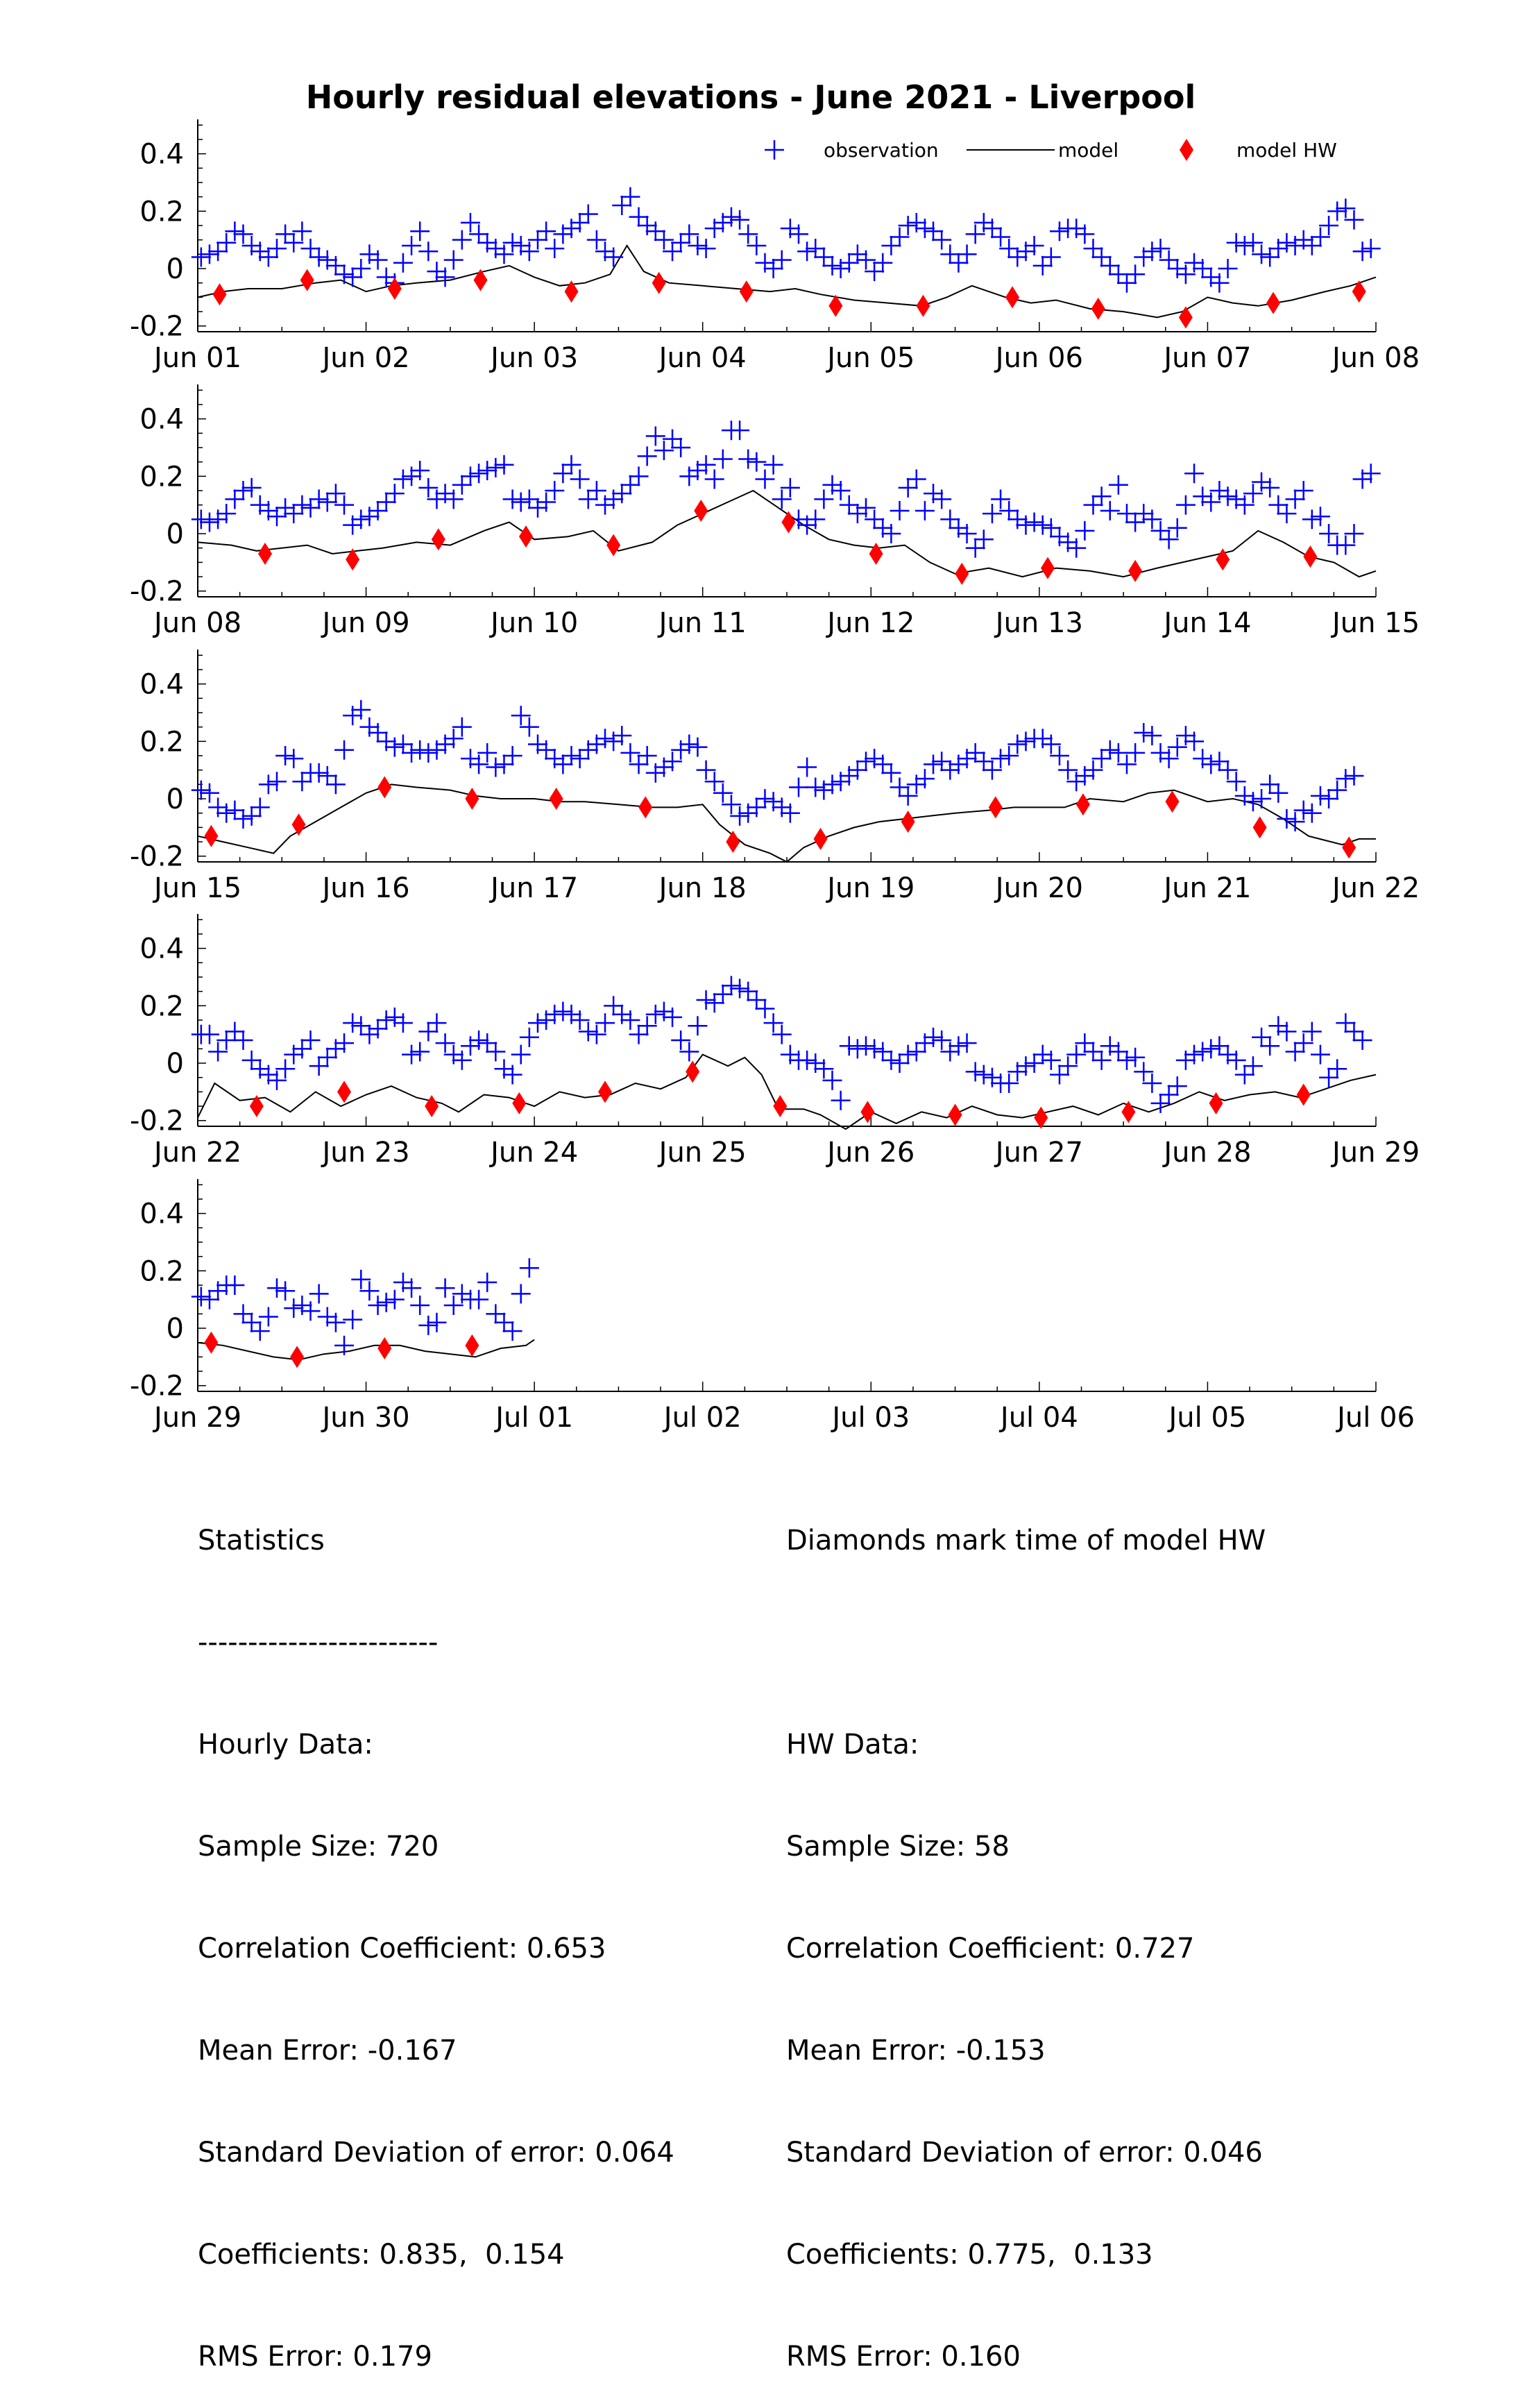 The width and height of the screenshot is (1514, 2408). Describe the element at coordinates (1206, 623) in the screenshot. I see `x-tick-label: Jun 14` at that location.